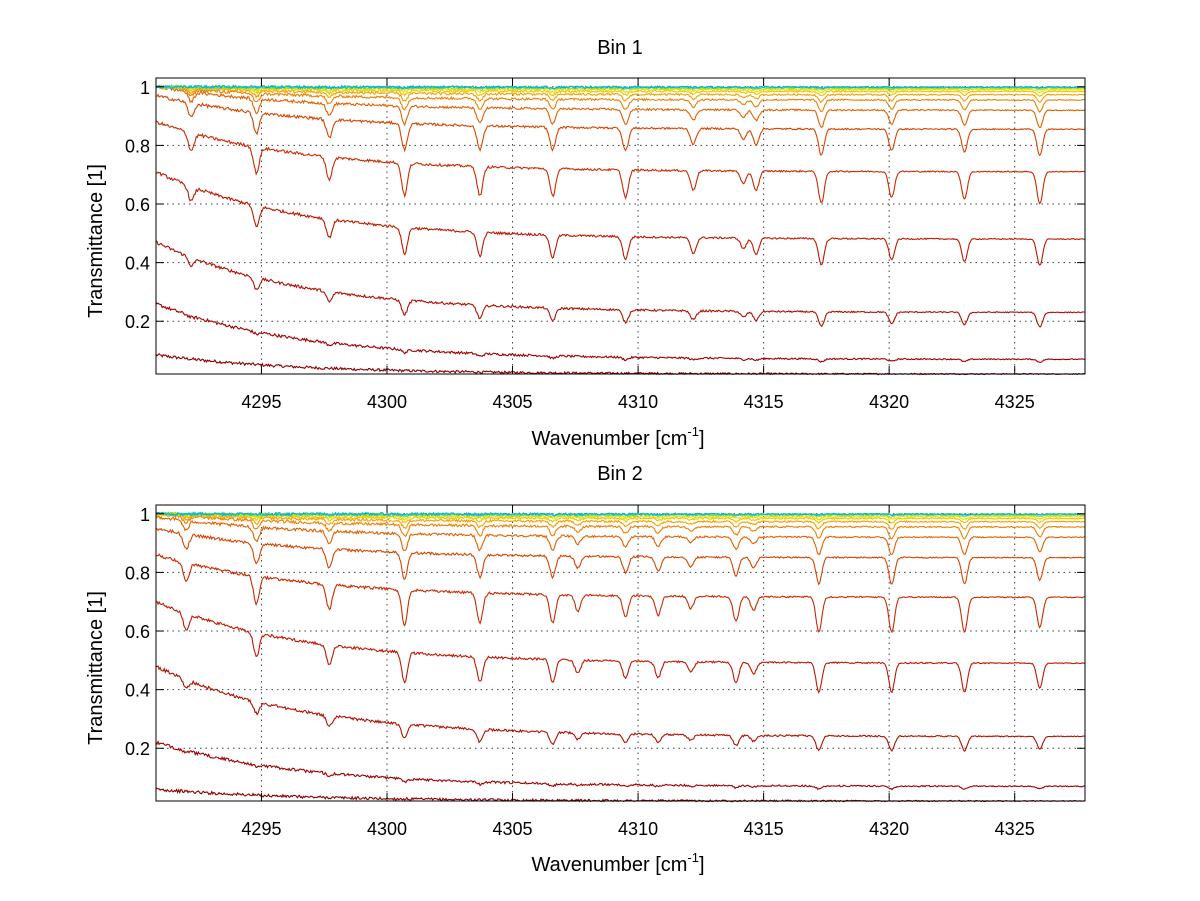 The image size is (1200, 901). What do you see at coordinates (620, 48) in the screenshot?
I see `subplot-title: Bin 1` at bounding box center [620, 48].